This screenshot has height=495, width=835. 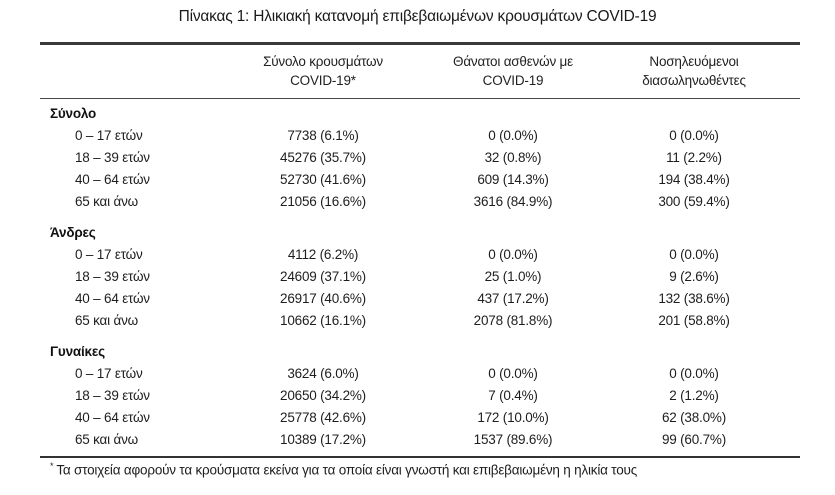 What do you see at coordinates (694, 71) in the screenshot?
I see `header-intubated-column: Νοσηλευόμενοι διασωληνωθέντες` at bounding box center [694, 71].